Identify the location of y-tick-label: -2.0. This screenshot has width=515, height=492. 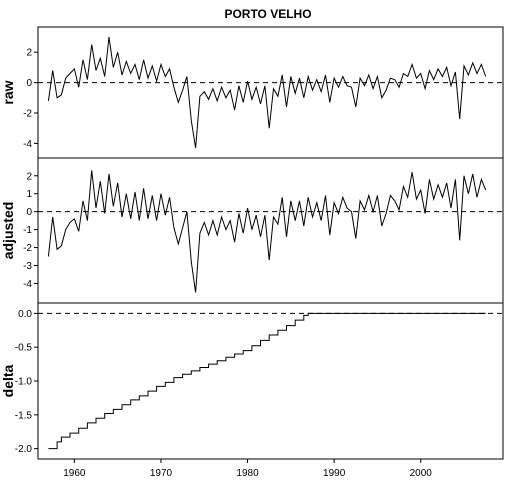
(24, 449).